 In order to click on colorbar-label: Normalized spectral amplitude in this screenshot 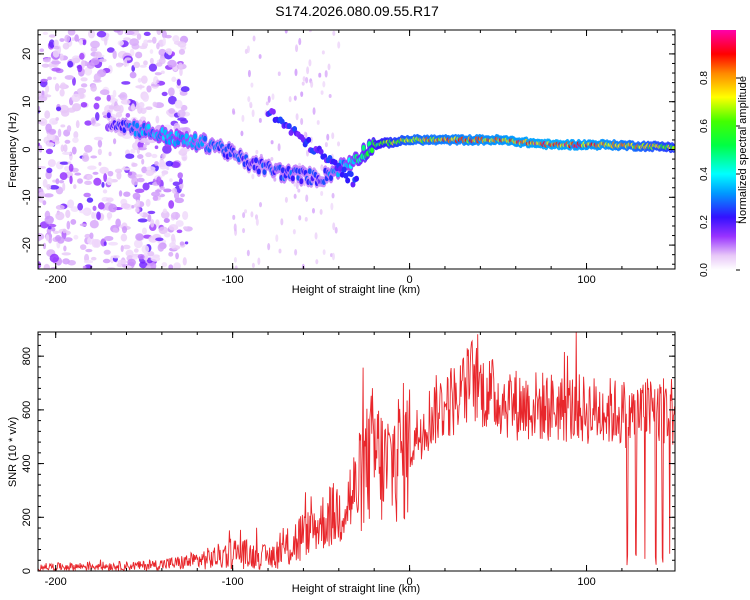, I will do `click(743, 150)`.